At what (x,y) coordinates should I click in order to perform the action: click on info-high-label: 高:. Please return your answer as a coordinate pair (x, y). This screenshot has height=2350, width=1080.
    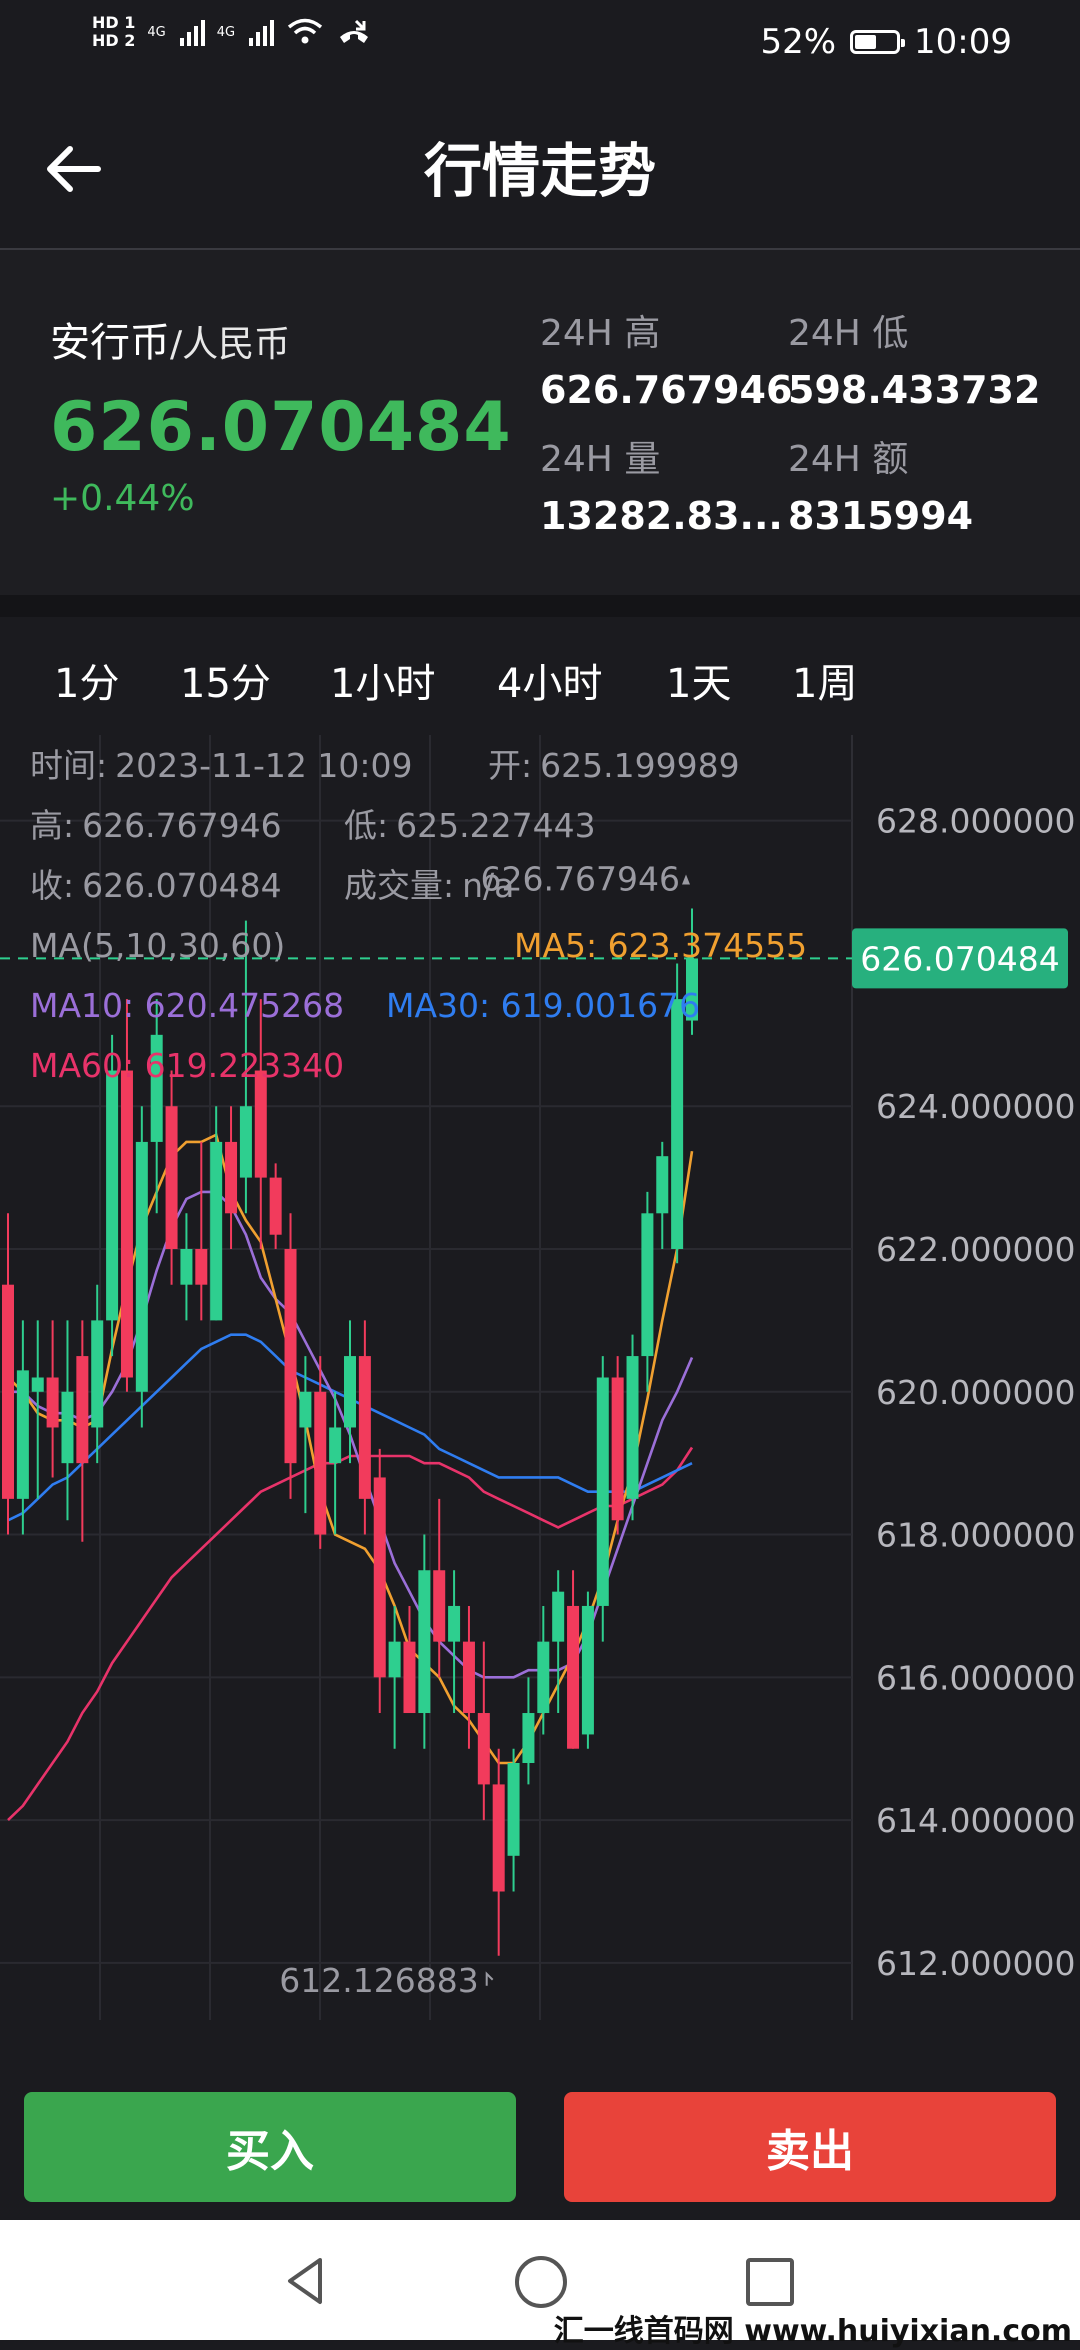
    Looking at the image, I should click on (52, 825).